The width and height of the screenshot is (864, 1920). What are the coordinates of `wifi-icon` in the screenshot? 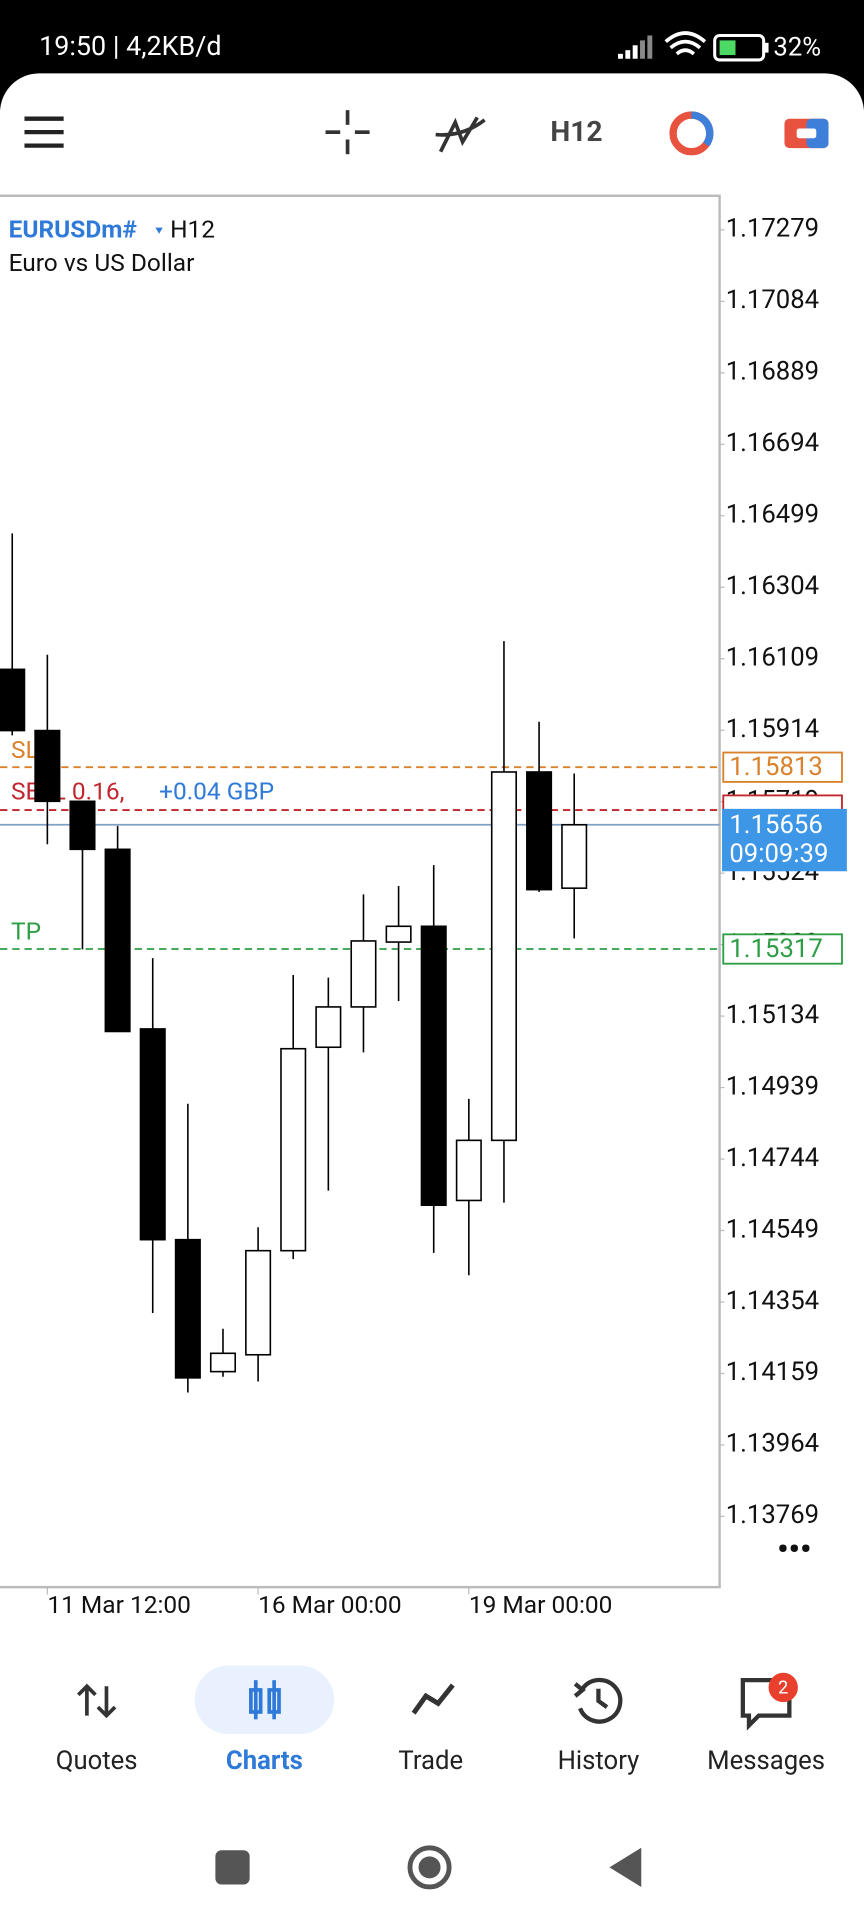 It's located at (685, 43).